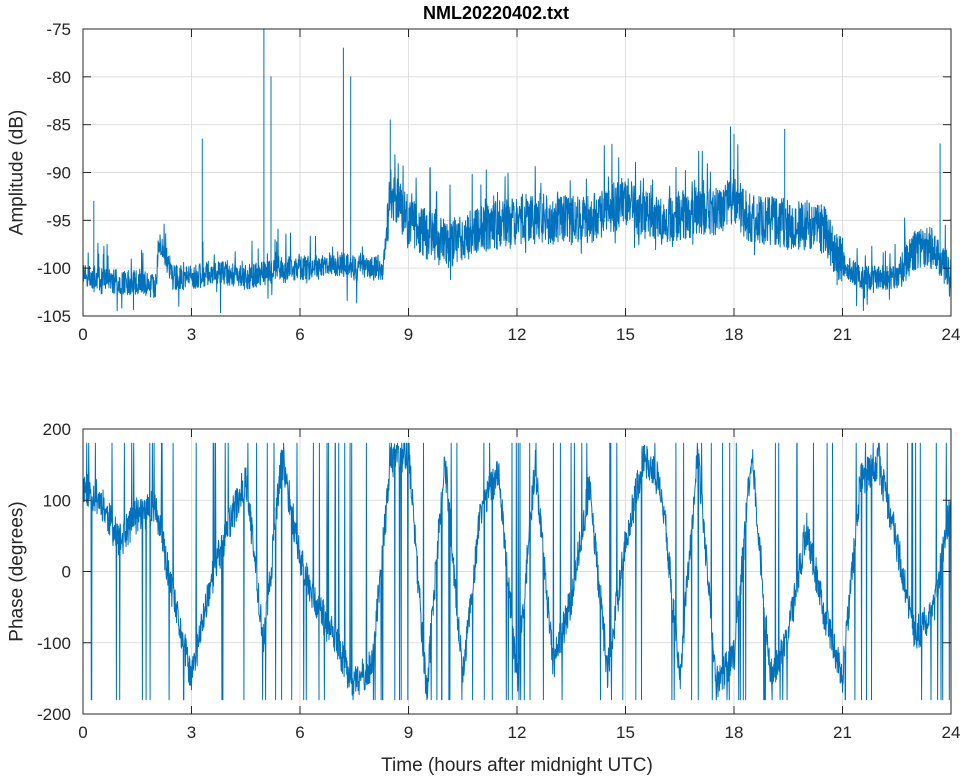  What do you see at coordinates (17, 571) in the screenshot?
I see `y-axis-label: Phase (degrees)` at bounding box center [17, 571].